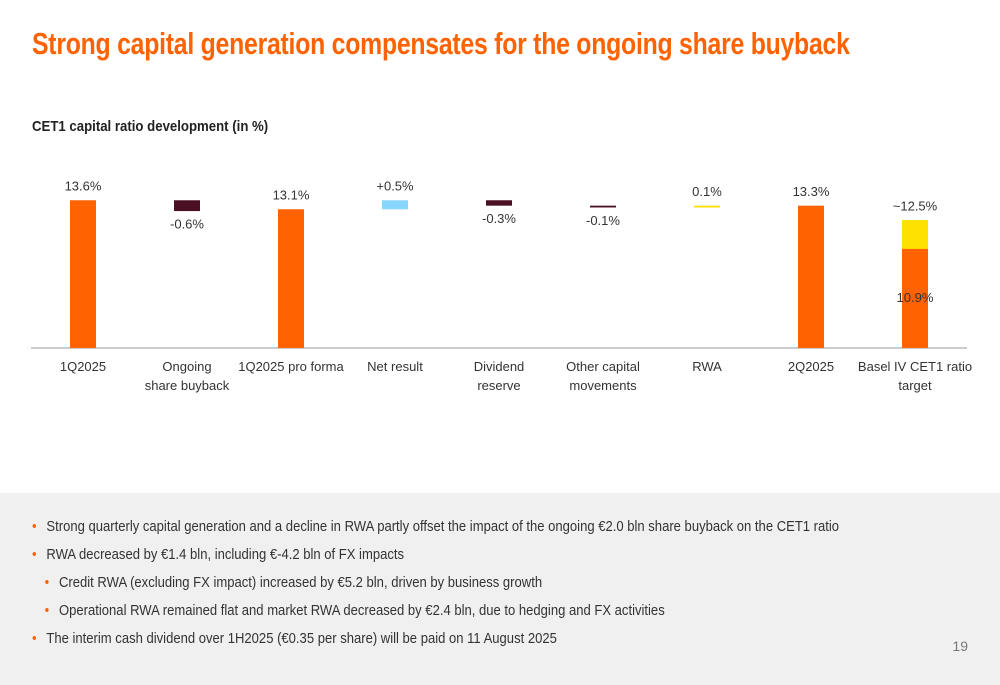  I want to click on x-tick-label: Ongoing share buyback, so click(187, 376).